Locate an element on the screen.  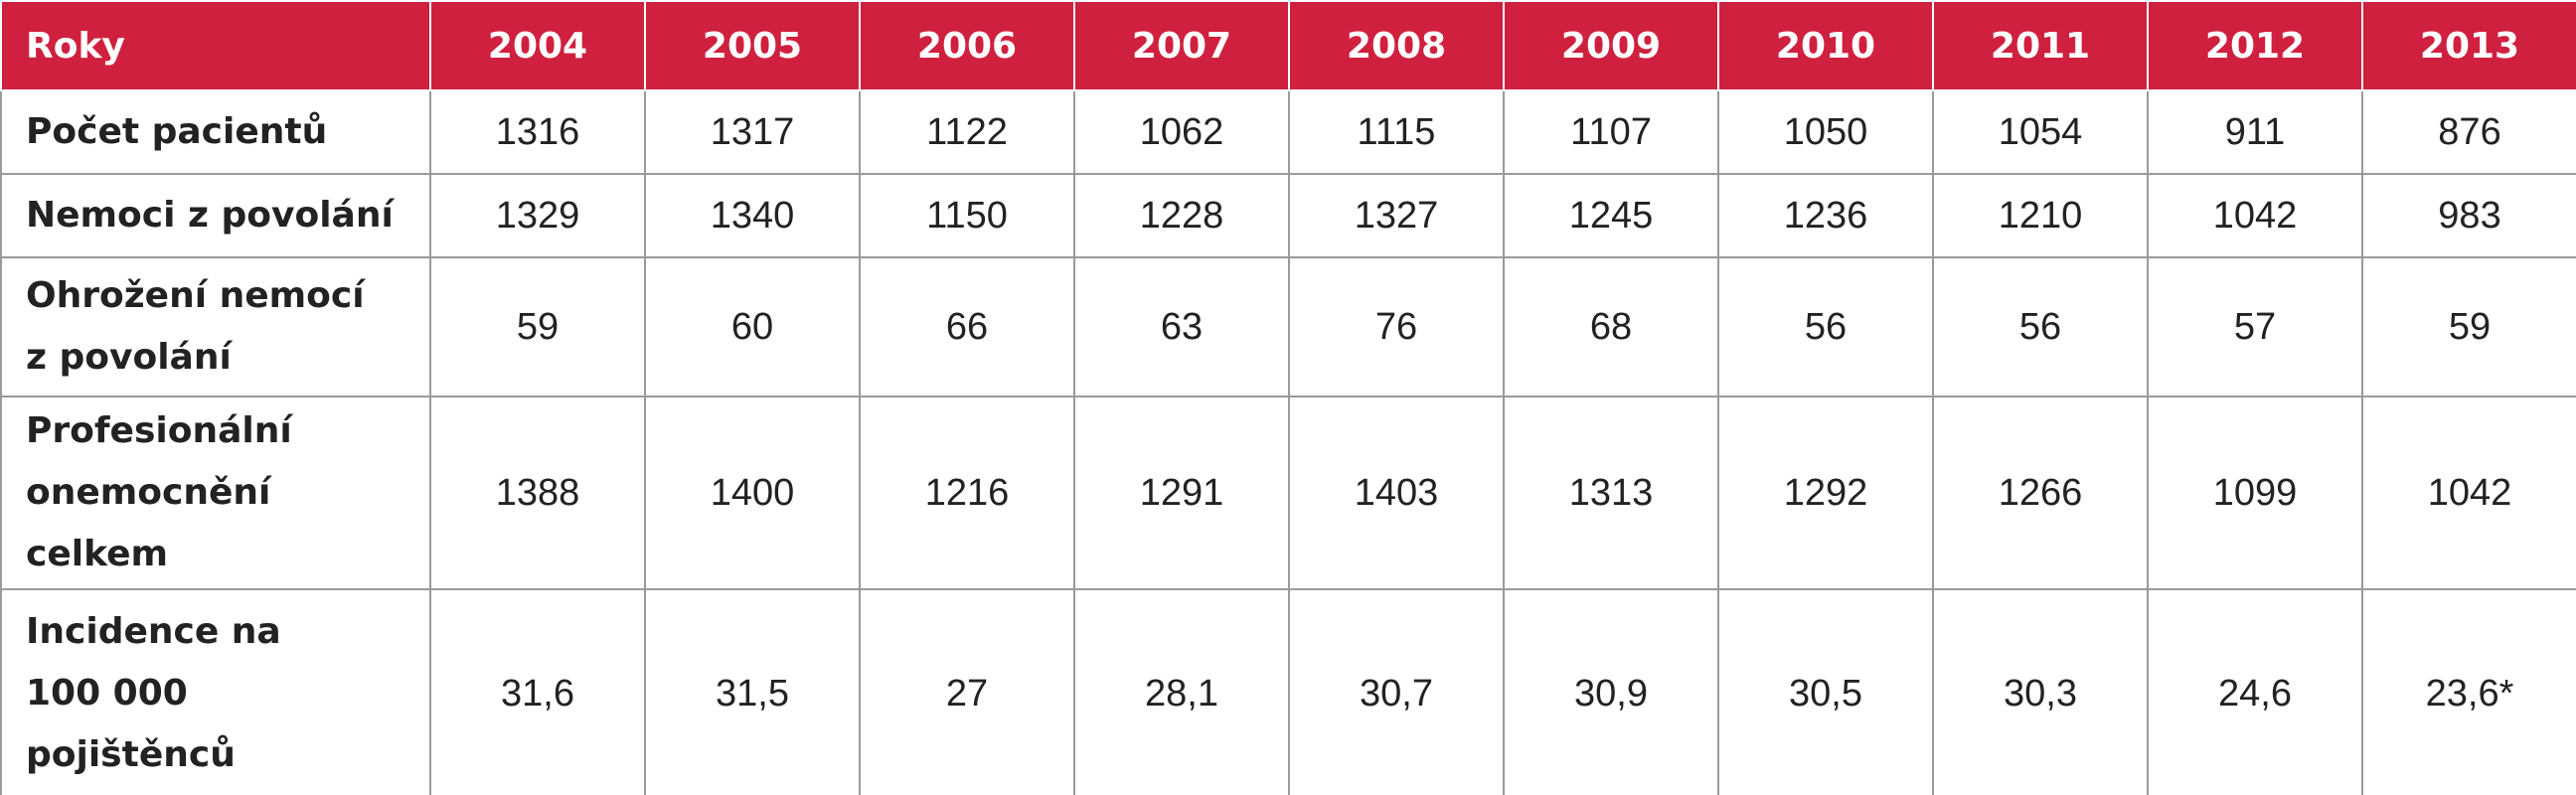
value-cell: 1054 is located at coordinates (2040, 132).